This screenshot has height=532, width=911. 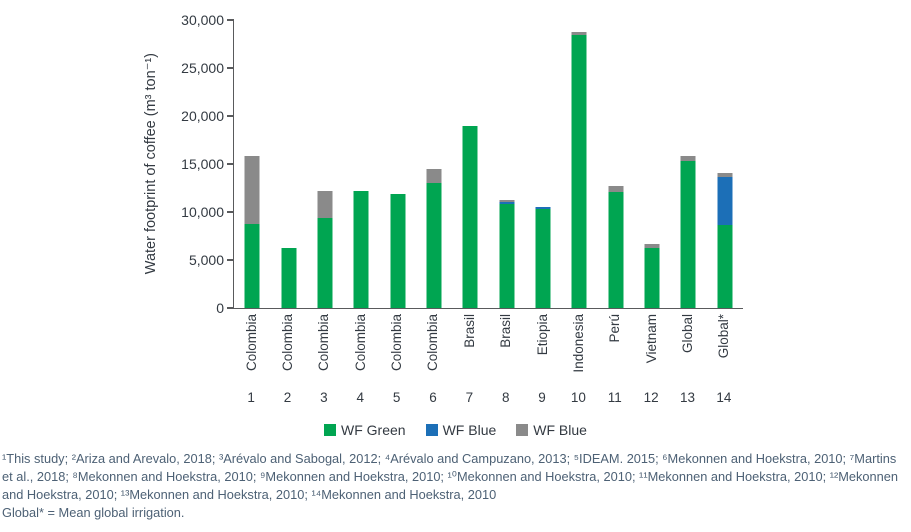 I want to click on x-axis-number-labels: 1 2 3 4 5 6 7 8 9 10 11 12 13 14, so click(x=487, y=397).